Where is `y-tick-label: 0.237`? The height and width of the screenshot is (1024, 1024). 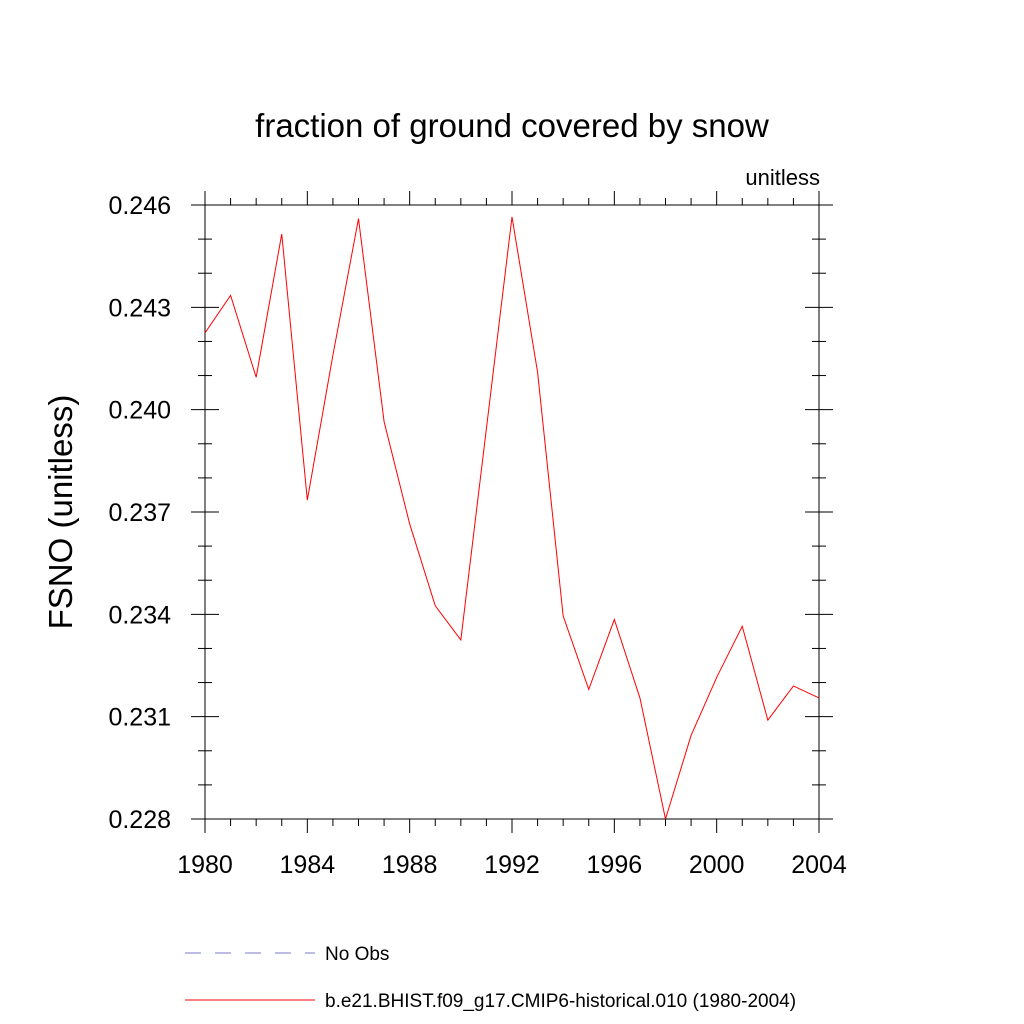
y-tick-label: 0.237 is located at coordinates (139, 513).